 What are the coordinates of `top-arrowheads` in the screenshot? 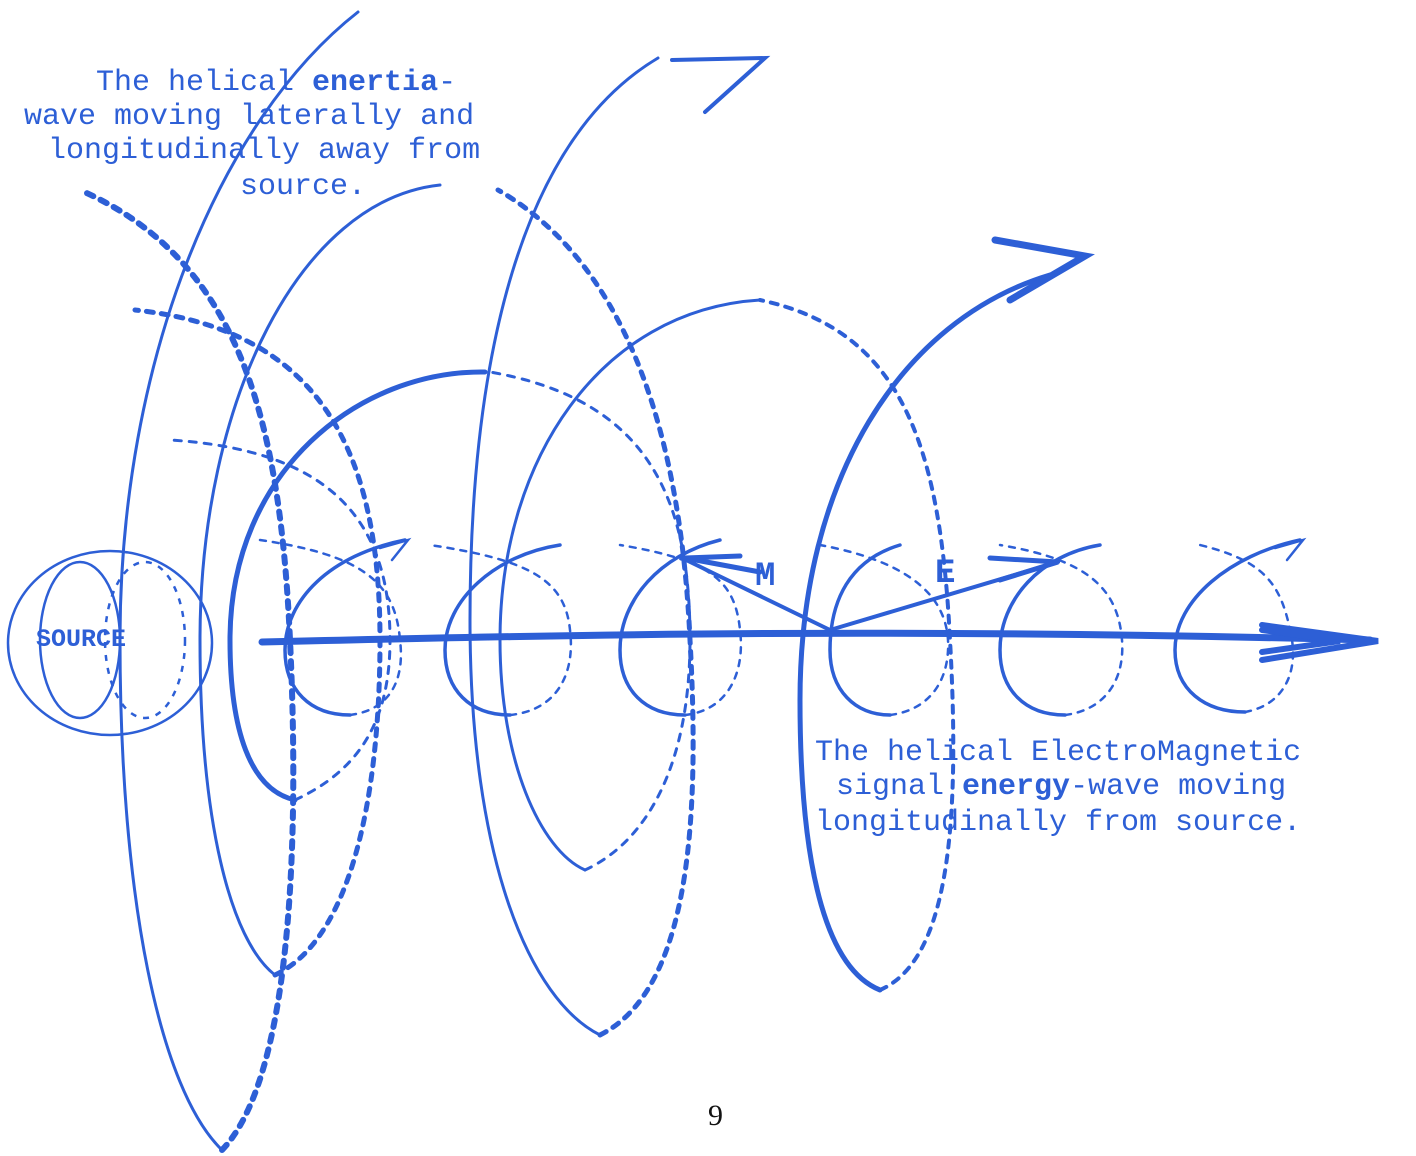 It's located at (882, 179).